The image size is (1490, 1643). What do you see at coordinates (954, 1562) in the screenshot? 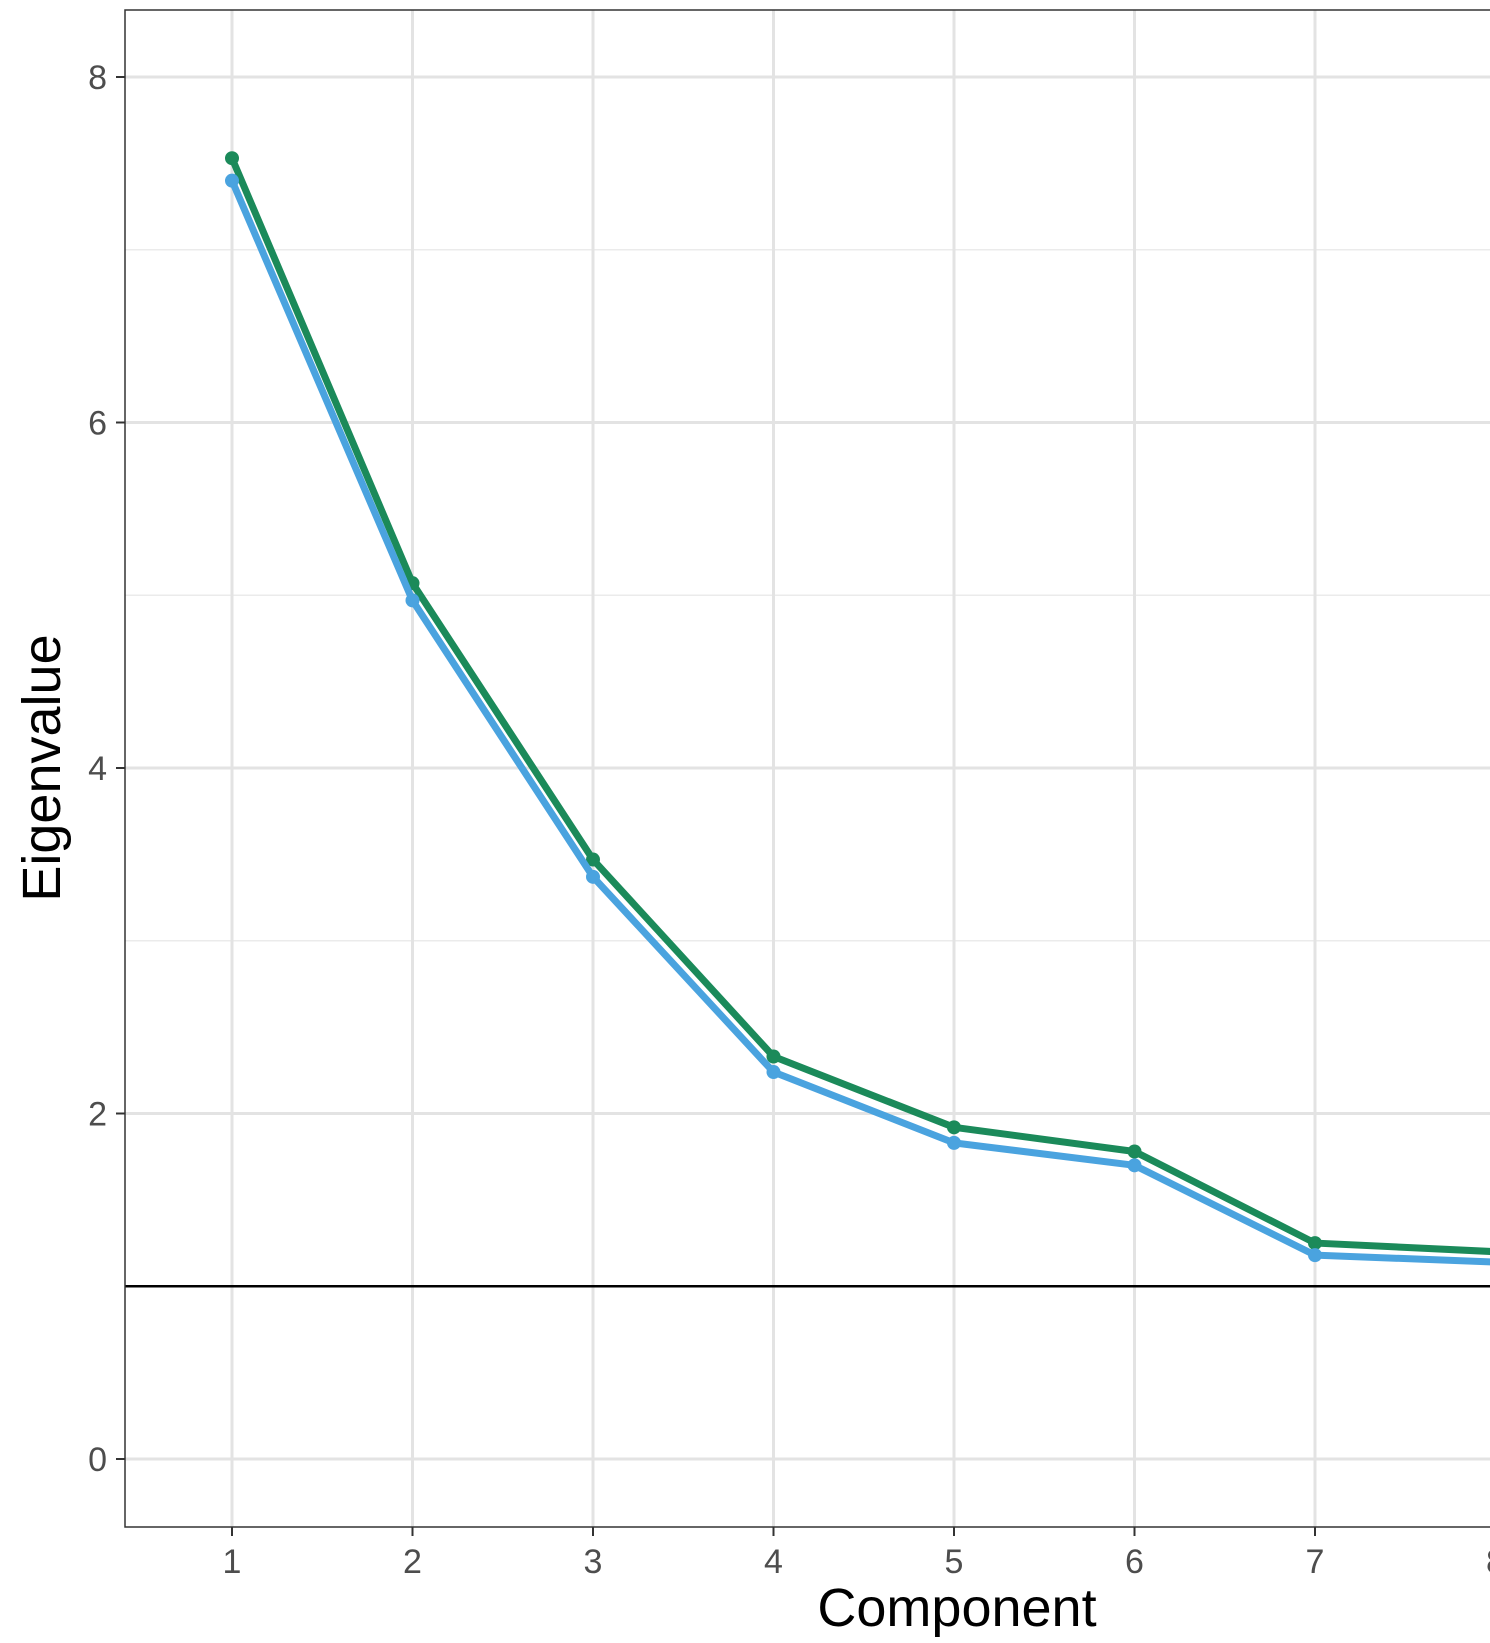
I see `x-tick-label: 5` at bounding box center [954, 1562].